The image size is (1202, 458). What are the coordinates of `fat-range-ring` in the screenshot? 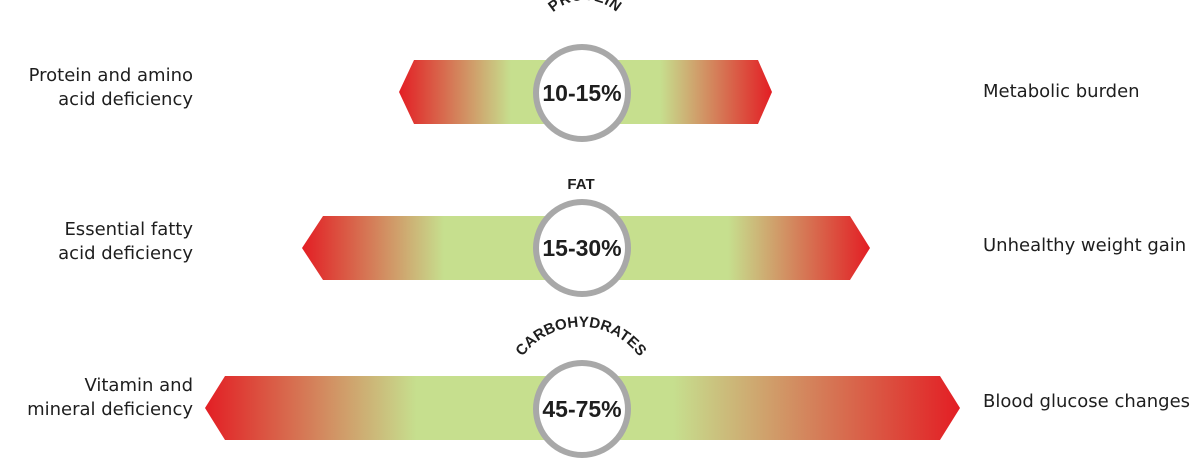 It's located at (582, 248).